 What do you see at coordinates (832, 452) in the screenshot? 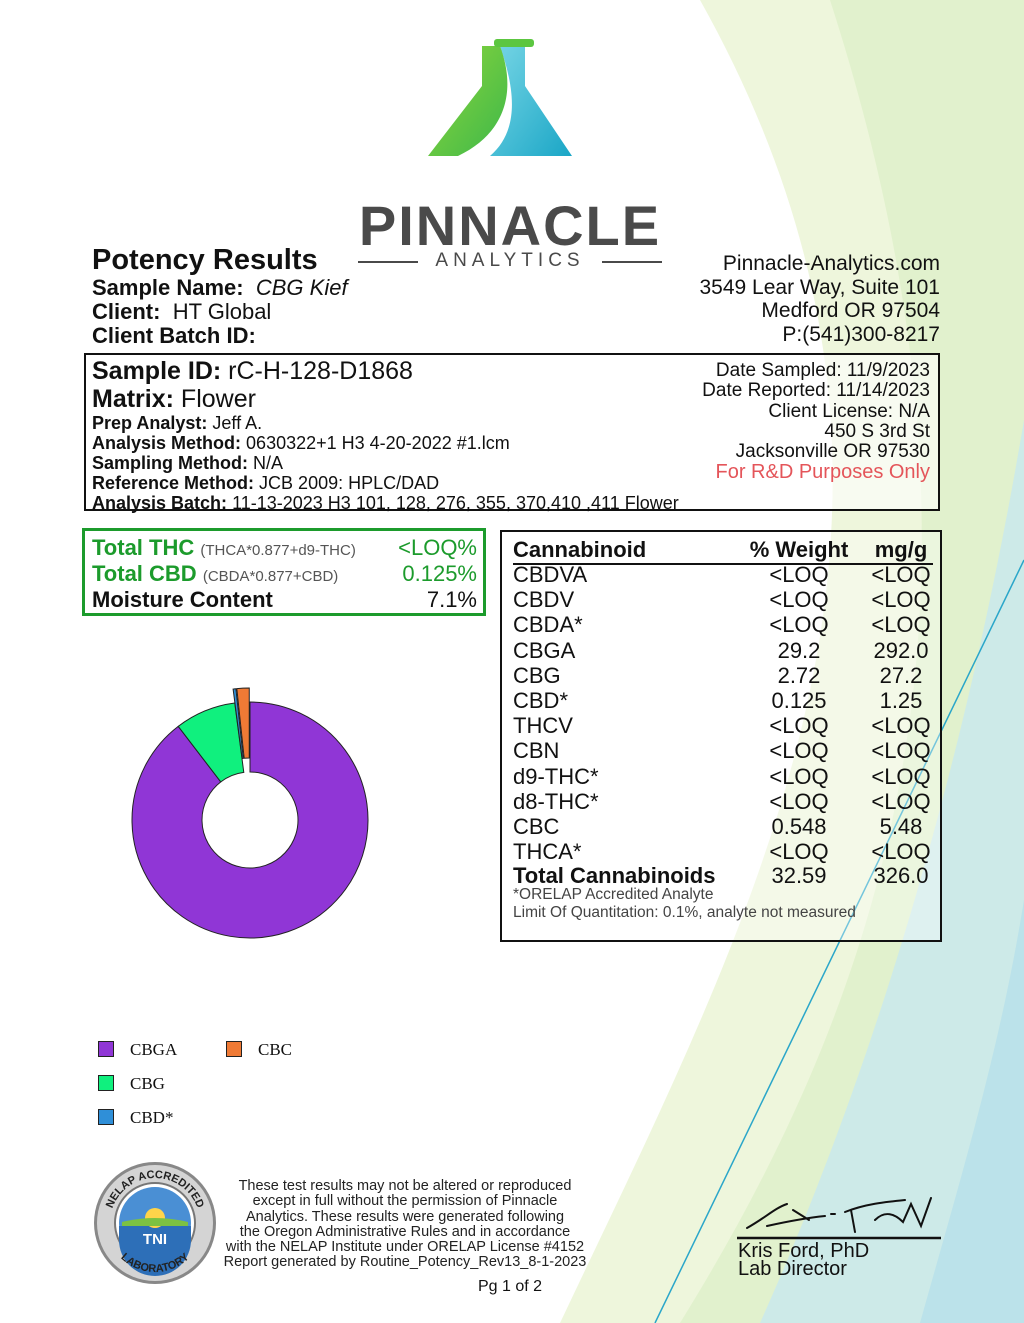
I see `client-address2: Jacksonville OR 97530` at bounding box center [832, 452].